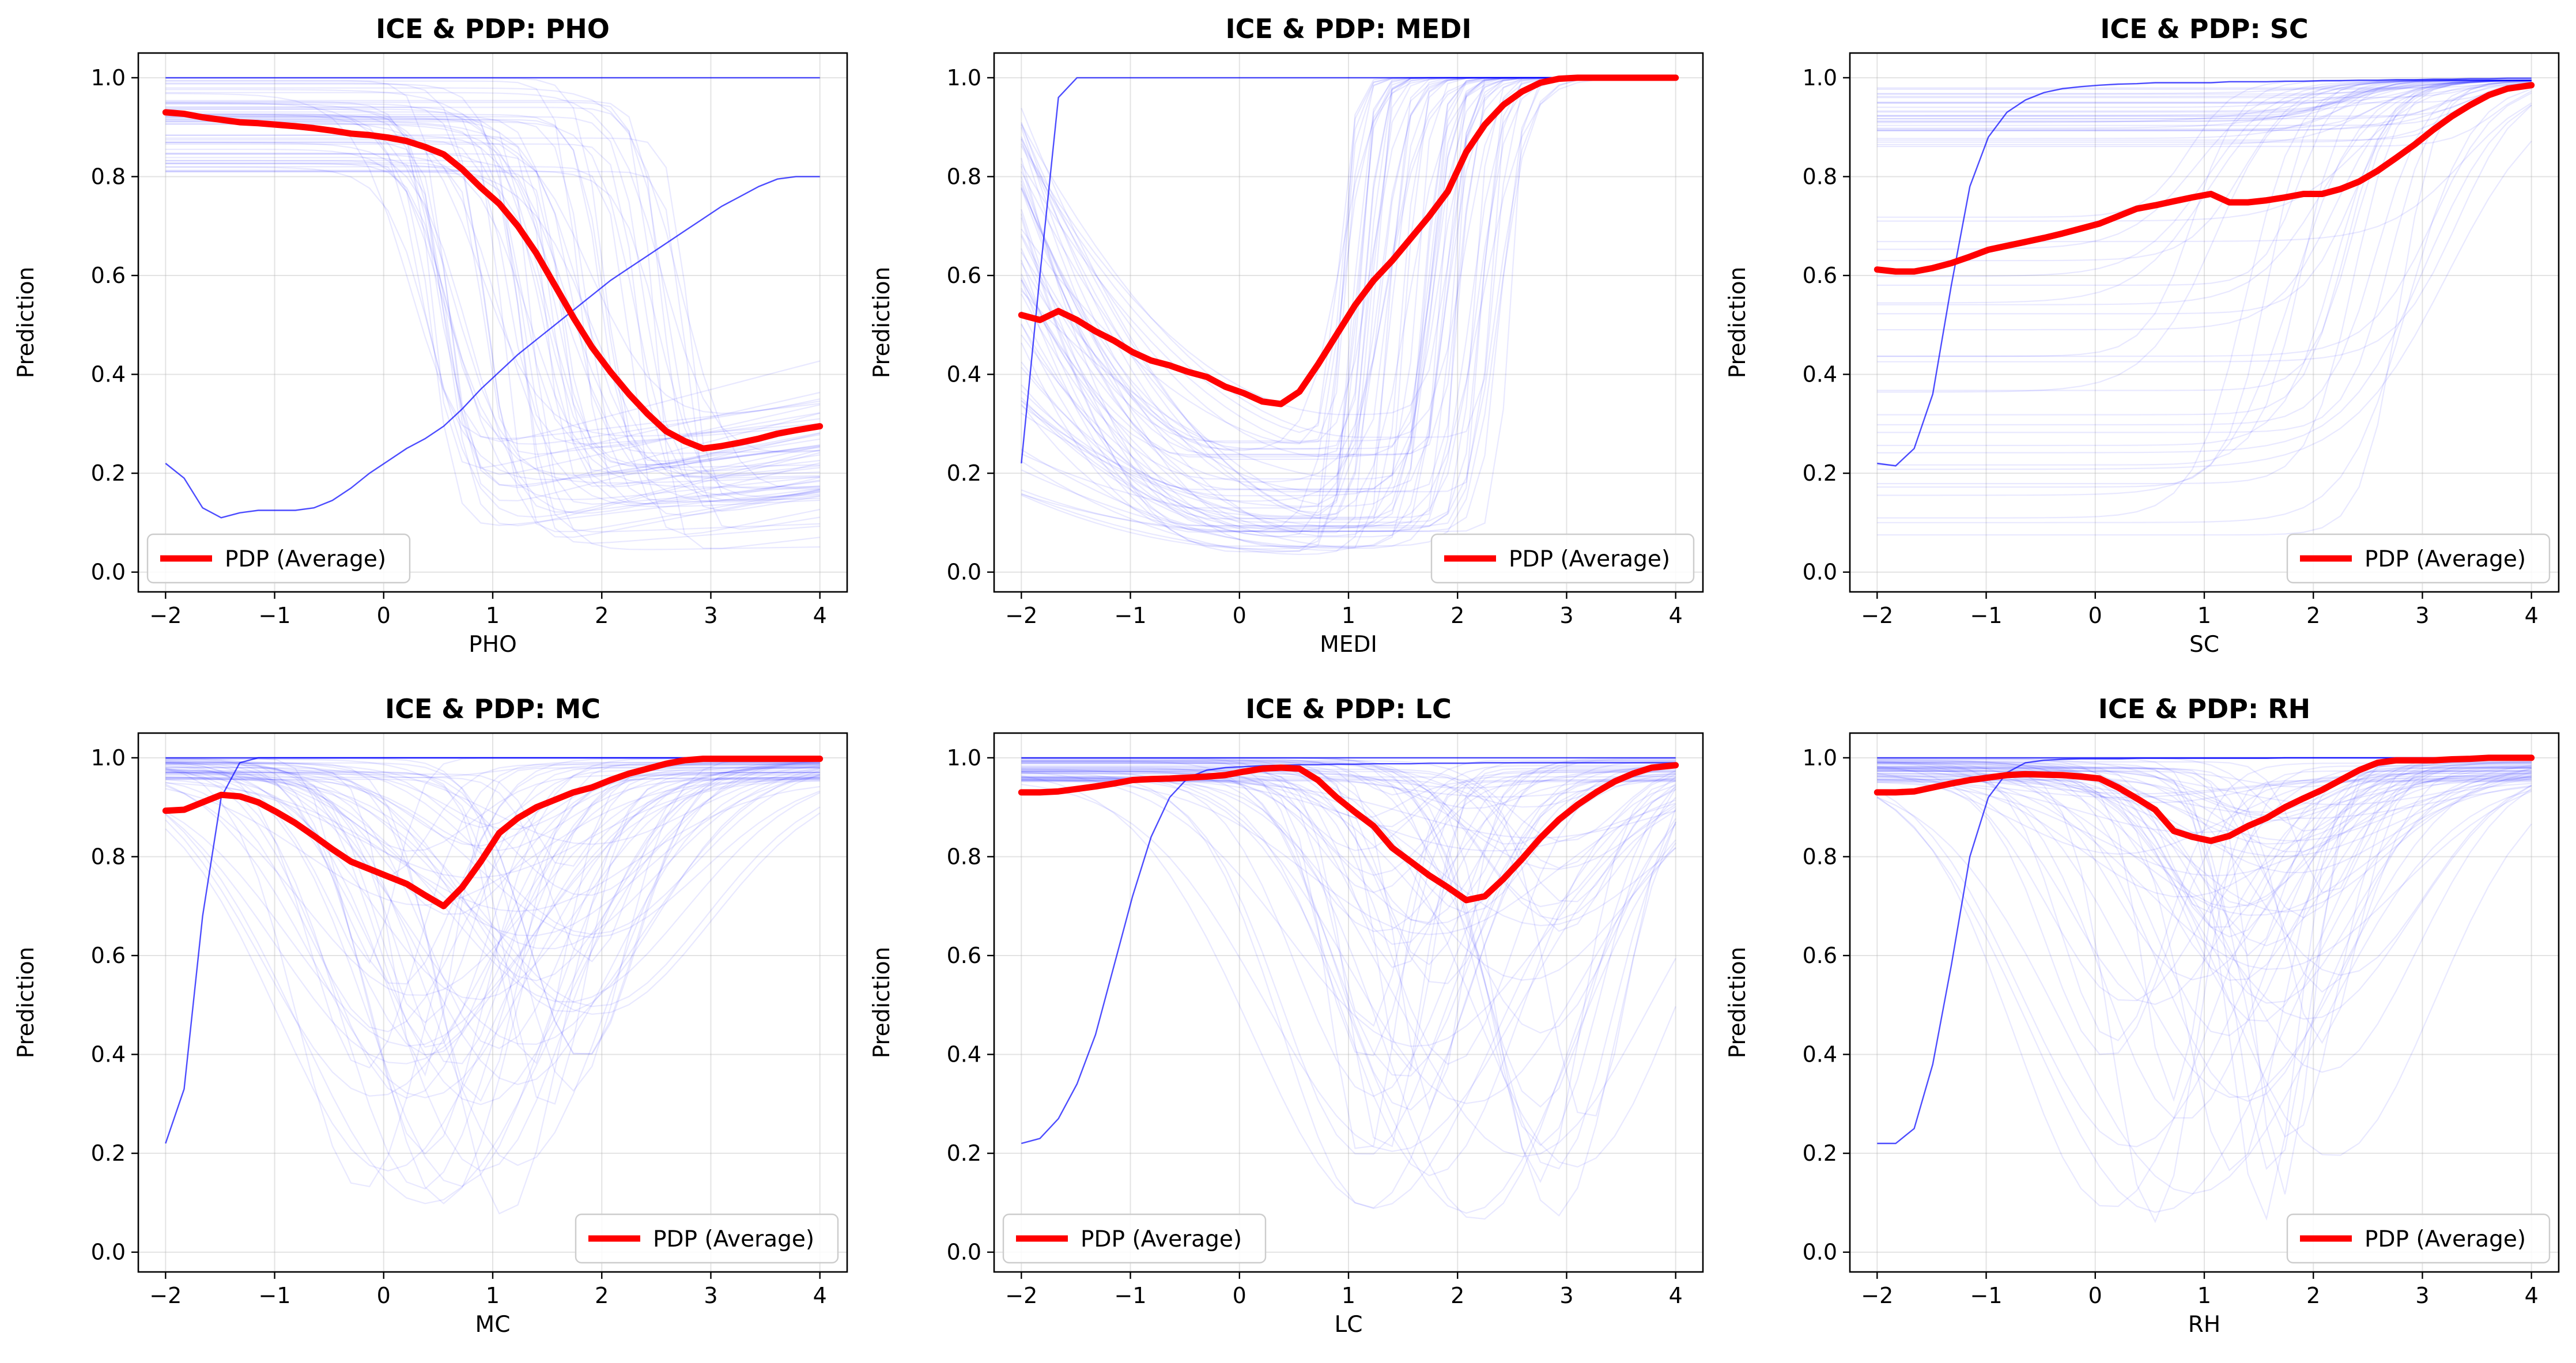 The width and height of the screenshot is (2576, 1363). Describe the element at coordinates (1349, 645) in the screenshot. I see `x-axis-label: MEDI` at that location.